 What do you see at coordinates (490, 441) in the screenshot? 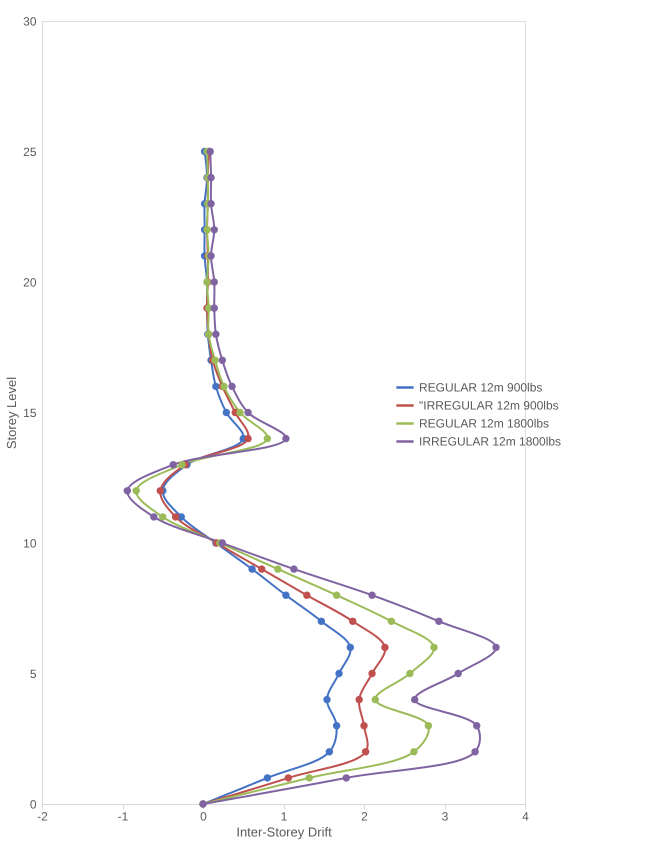
I see `legend-label: IRREGULAR 12m 1800lbs` at bounding box center [490, 441].